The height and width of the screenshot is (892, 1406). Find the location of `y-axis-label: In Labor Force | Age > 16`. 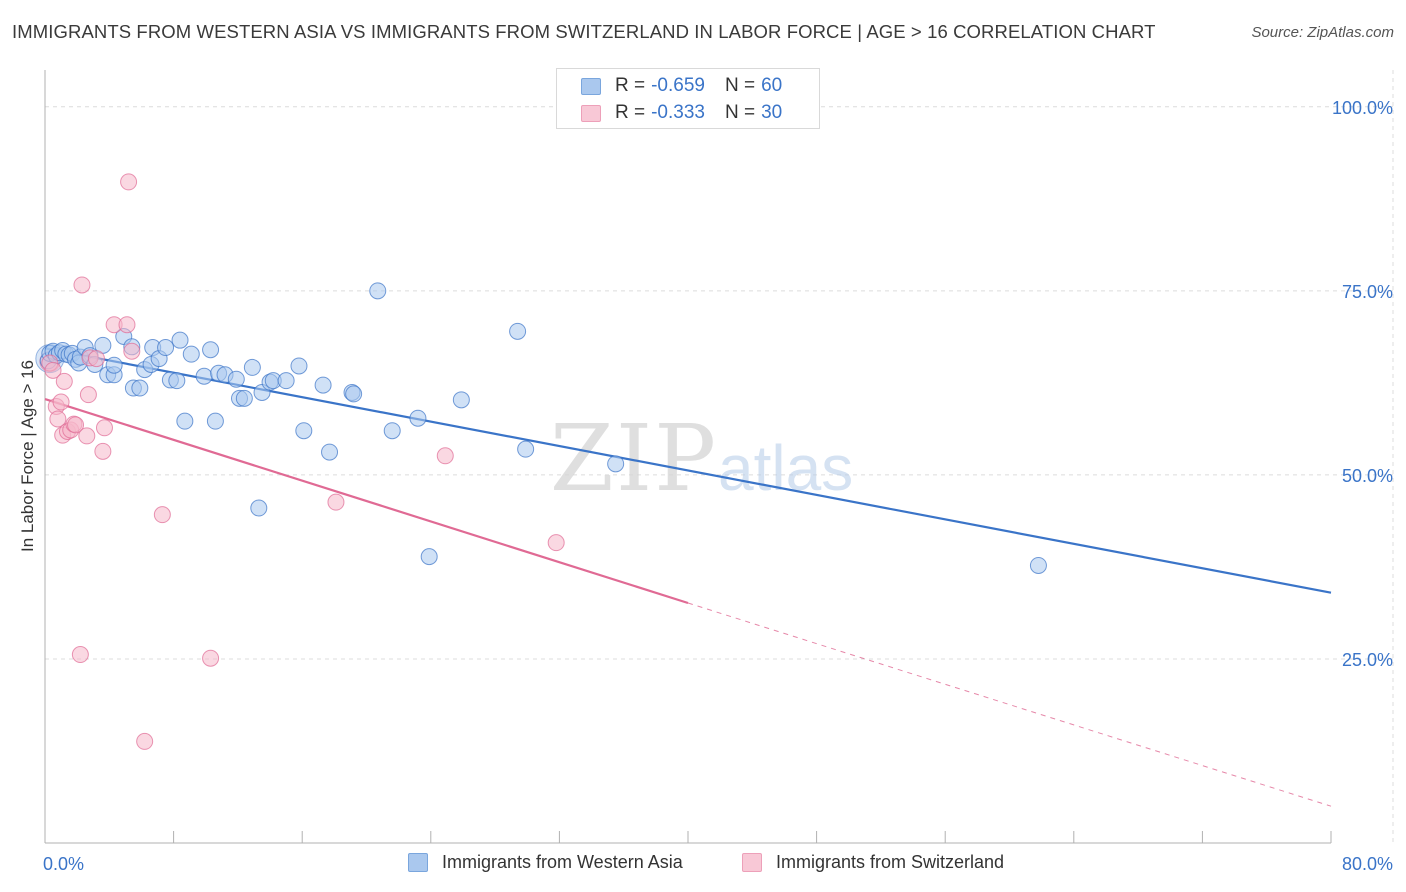

y-axis-label: In Labor Force | Age > 16 is located at coordinates (27, 456).